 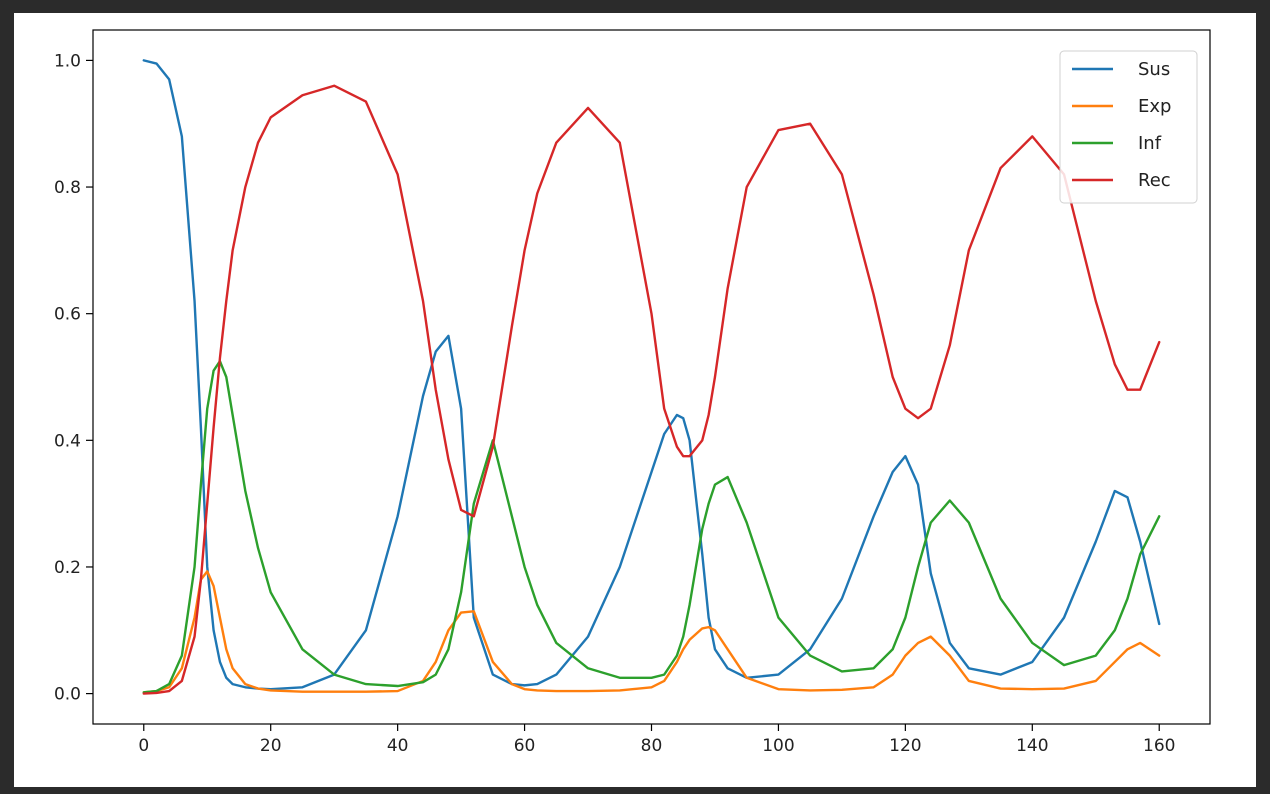 What do you see at coordinates (67, 441) in the screenshot?
I see `y-tick-label: 0.4` at bounding box center [67, 441].